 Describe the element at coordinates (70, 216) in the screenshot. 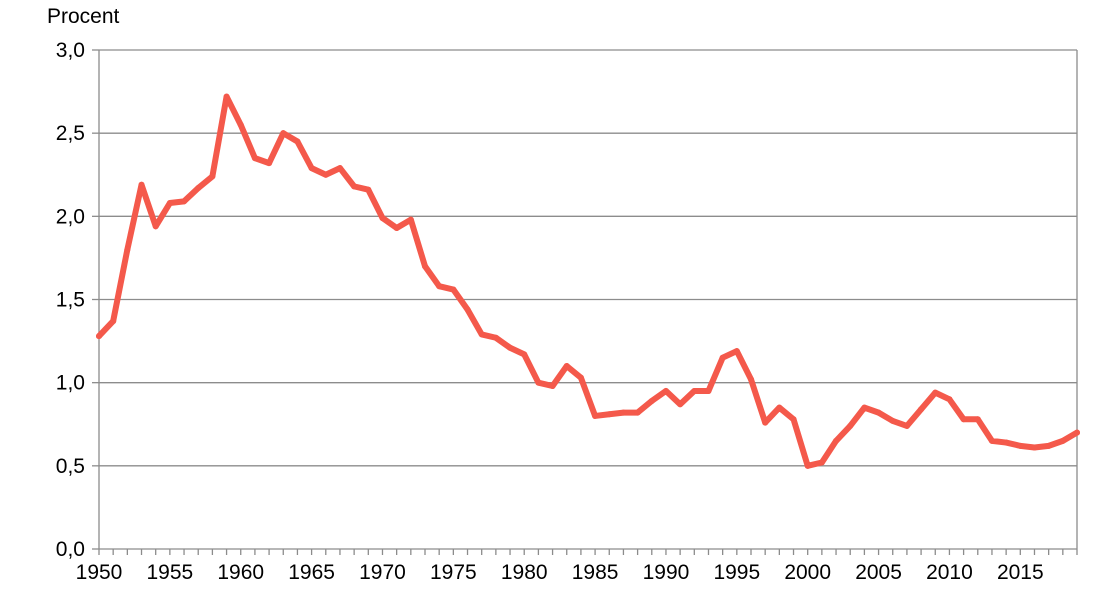

I see `y-tick-label: 2,0` at that location.